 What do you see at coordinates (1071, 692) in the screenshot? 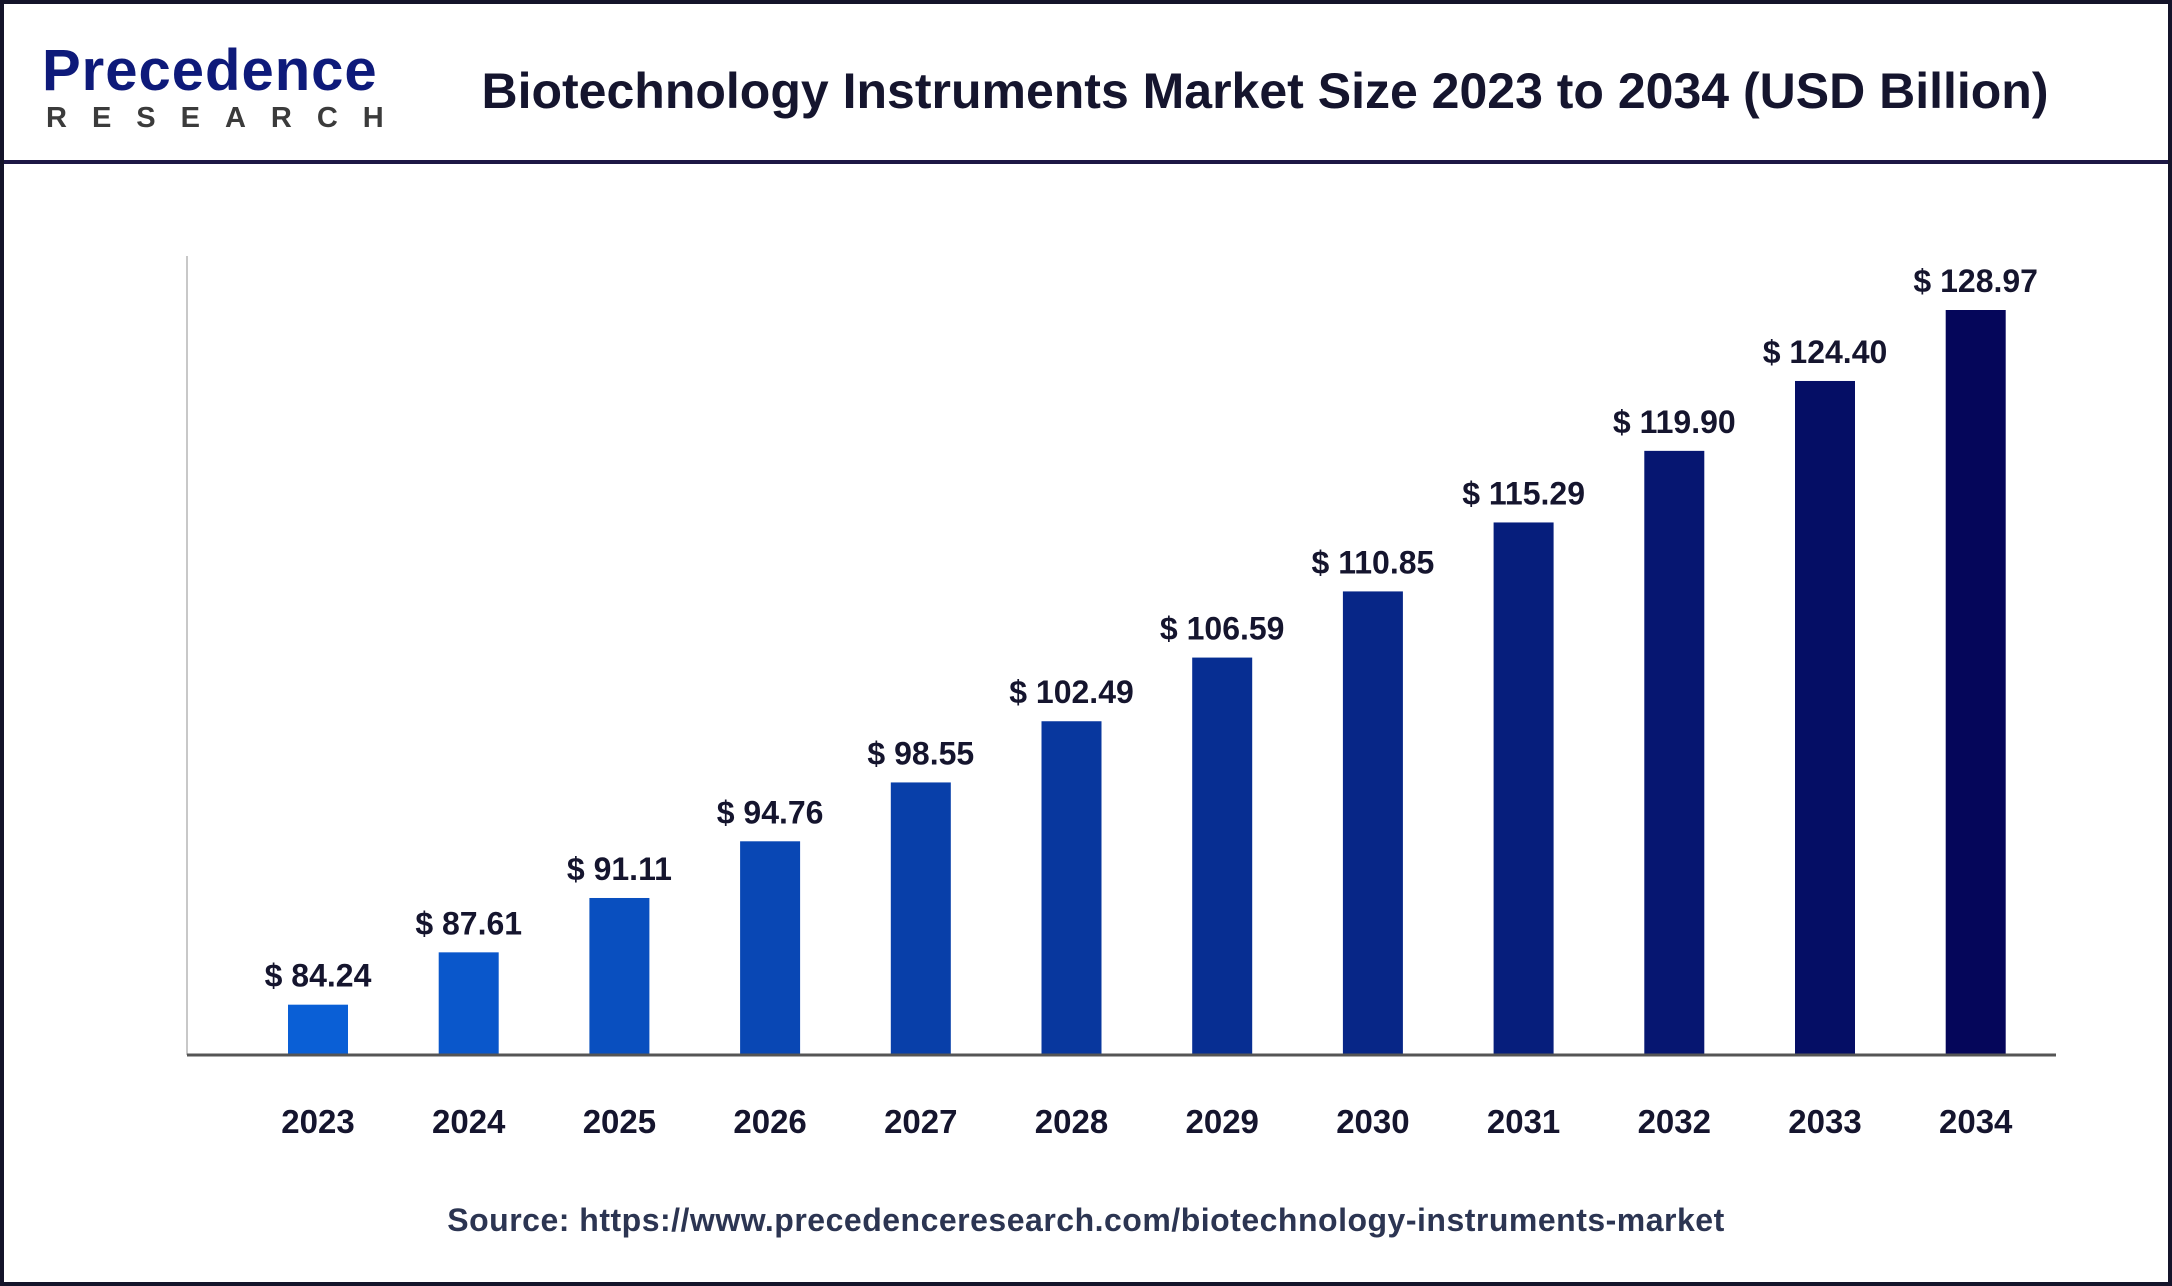
I see `data-label: $ 102.49` at bounding box center [1071, 692].